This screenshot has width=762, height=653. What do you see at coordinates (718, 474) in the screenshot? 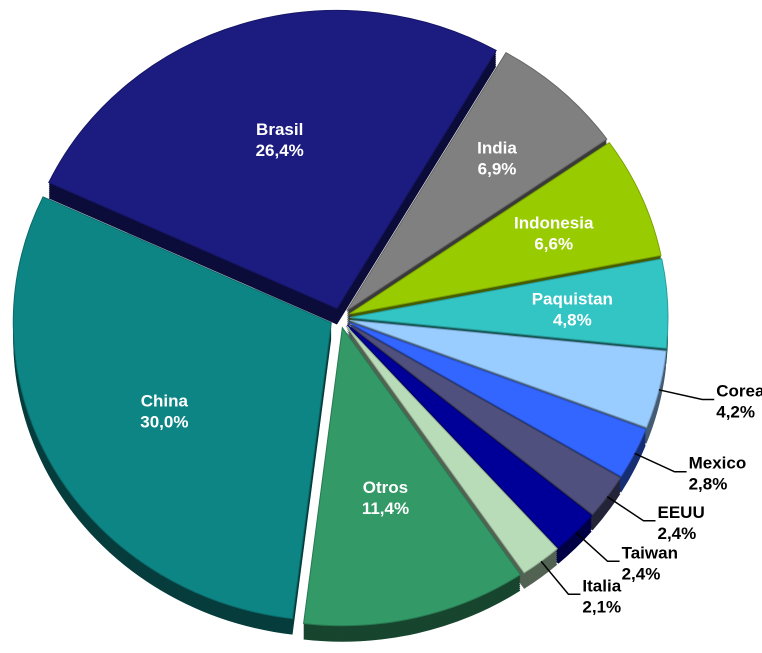
I see `slice-label: Mexico 2,8%` at bounding box center [718, 474].